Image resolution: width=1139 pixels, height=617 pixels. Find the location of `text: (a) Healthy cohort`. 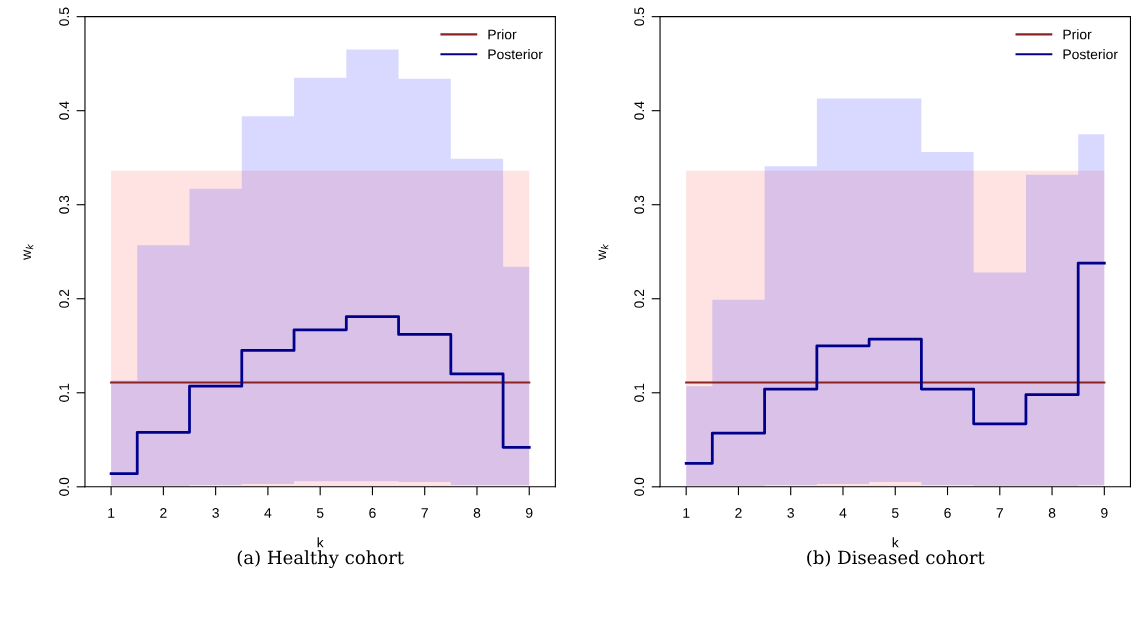

text: (a) Healthy cohort is located at coordinates (320, 559).